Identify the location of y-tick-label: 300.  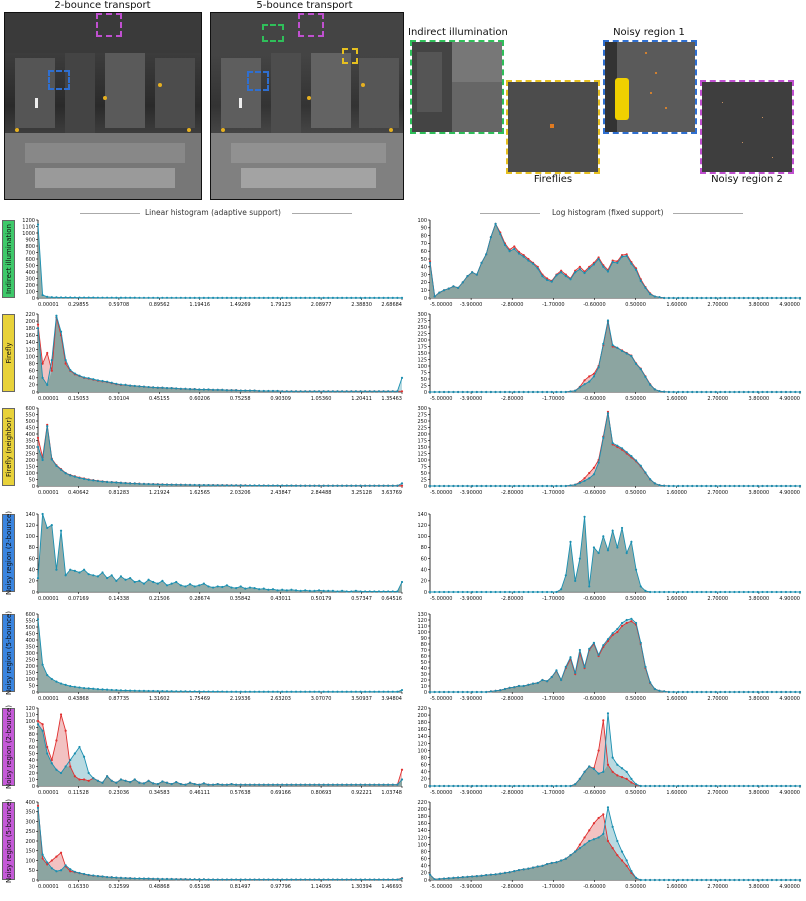
(30, 279).